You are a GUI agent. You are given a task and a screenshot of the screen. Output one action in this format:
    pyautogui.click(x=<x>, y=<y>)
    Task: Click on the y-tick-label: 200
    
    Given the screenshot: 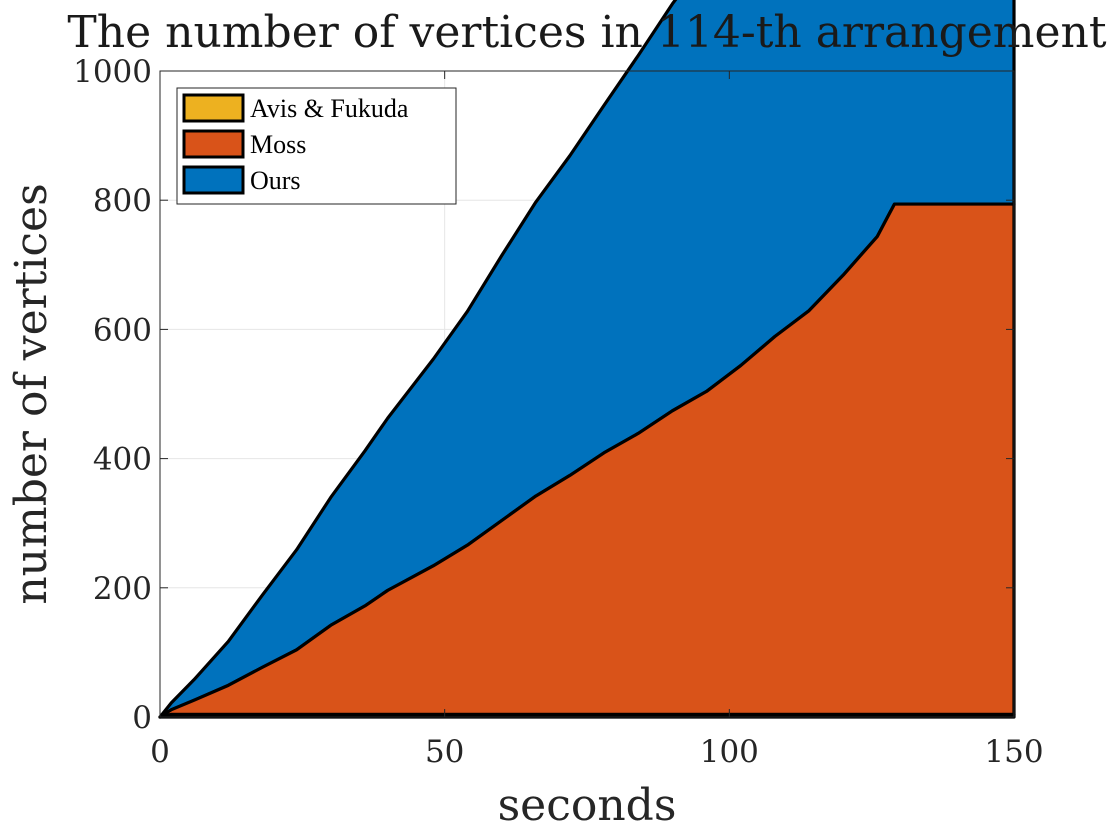 What is the action you would take?
    pyautogui.click(x=122, y=589)
    